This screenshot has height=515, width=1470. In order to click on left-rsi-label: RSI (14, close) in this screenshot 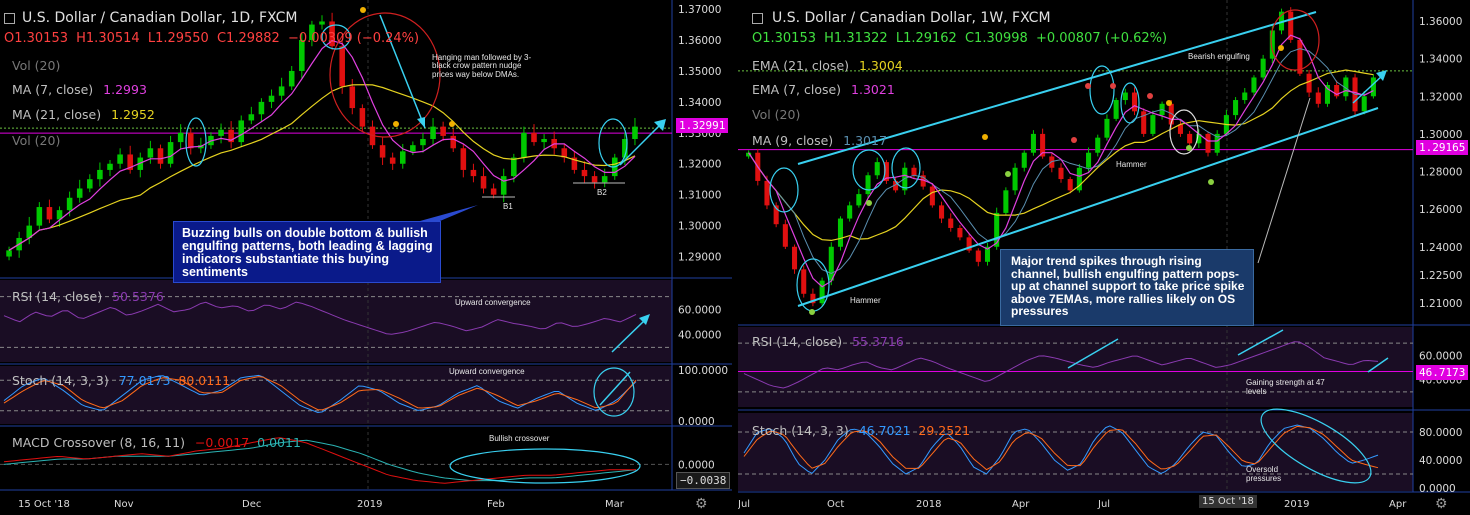, I will do `click(57, 296)`.